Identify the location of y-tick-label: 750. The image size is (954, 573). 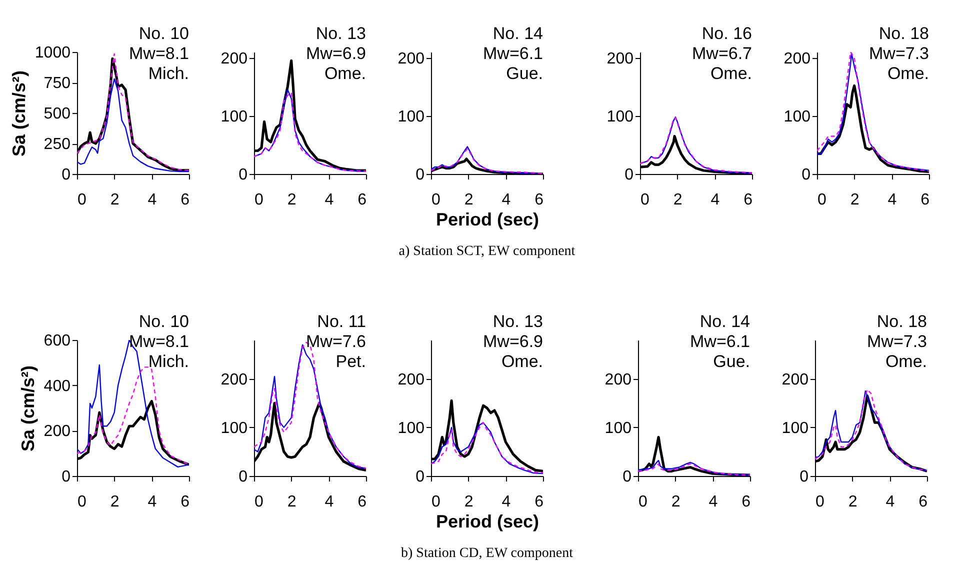
(57, 83).